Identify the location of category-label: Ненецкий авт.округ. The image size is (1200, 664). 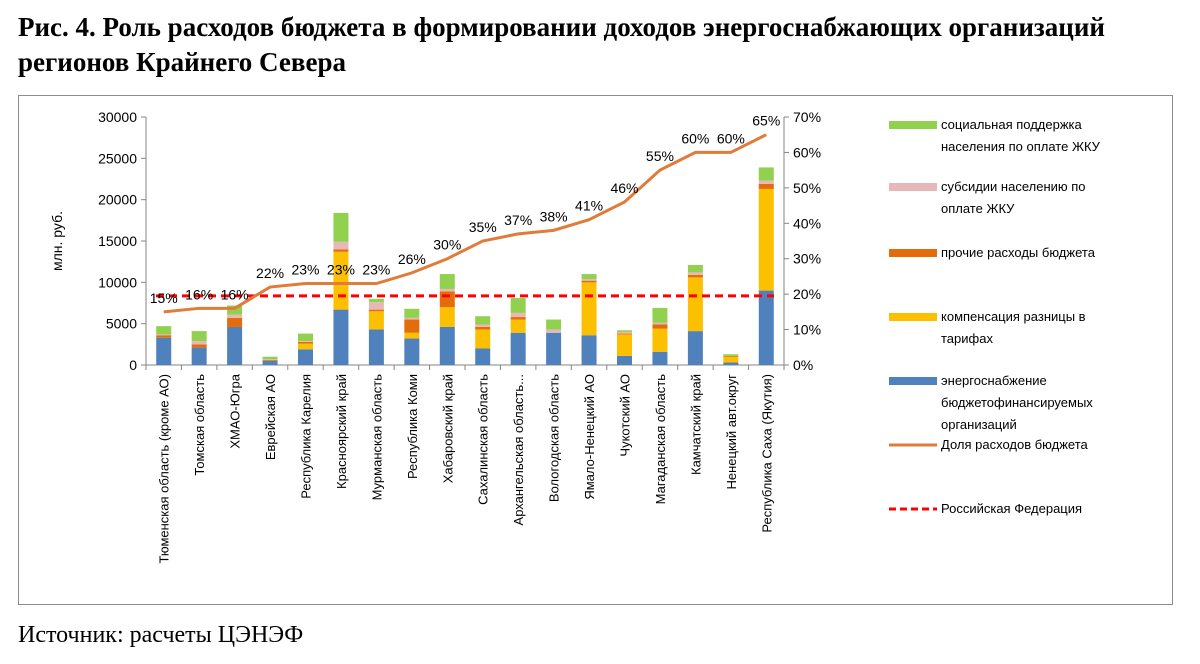
(731, 432).